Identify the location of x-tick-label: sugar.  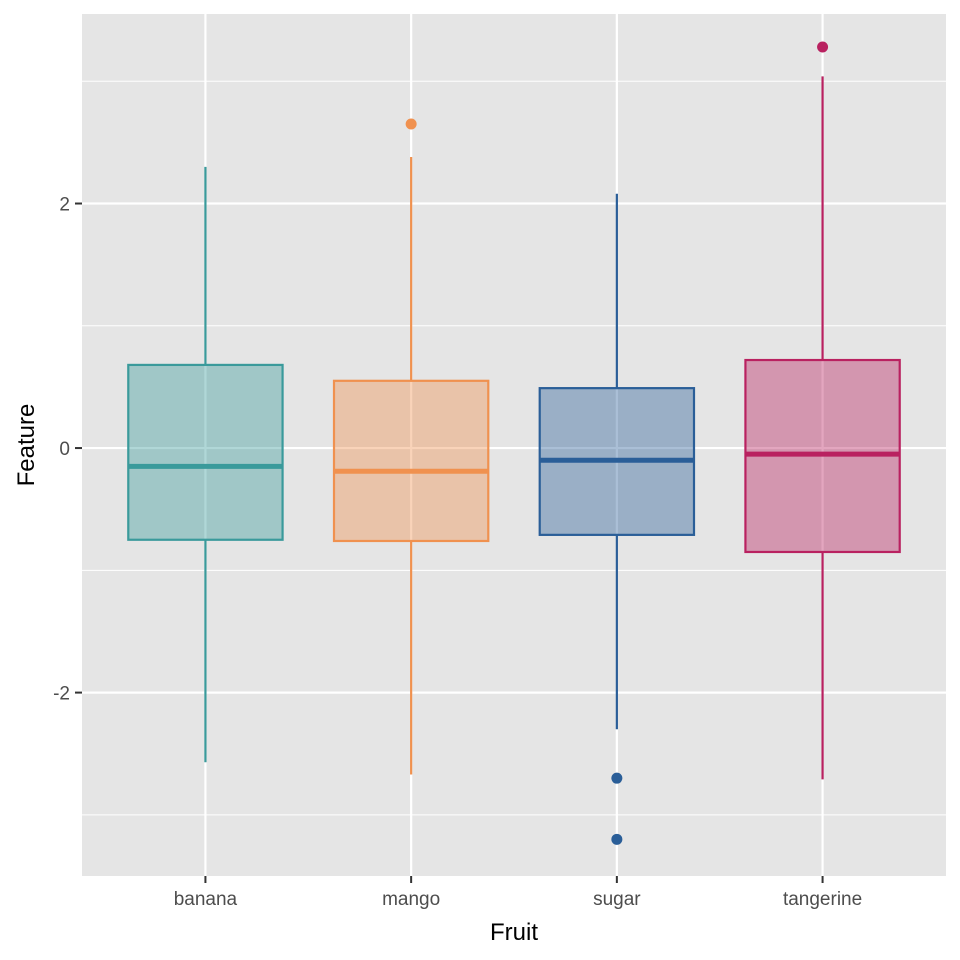
(617, 899).